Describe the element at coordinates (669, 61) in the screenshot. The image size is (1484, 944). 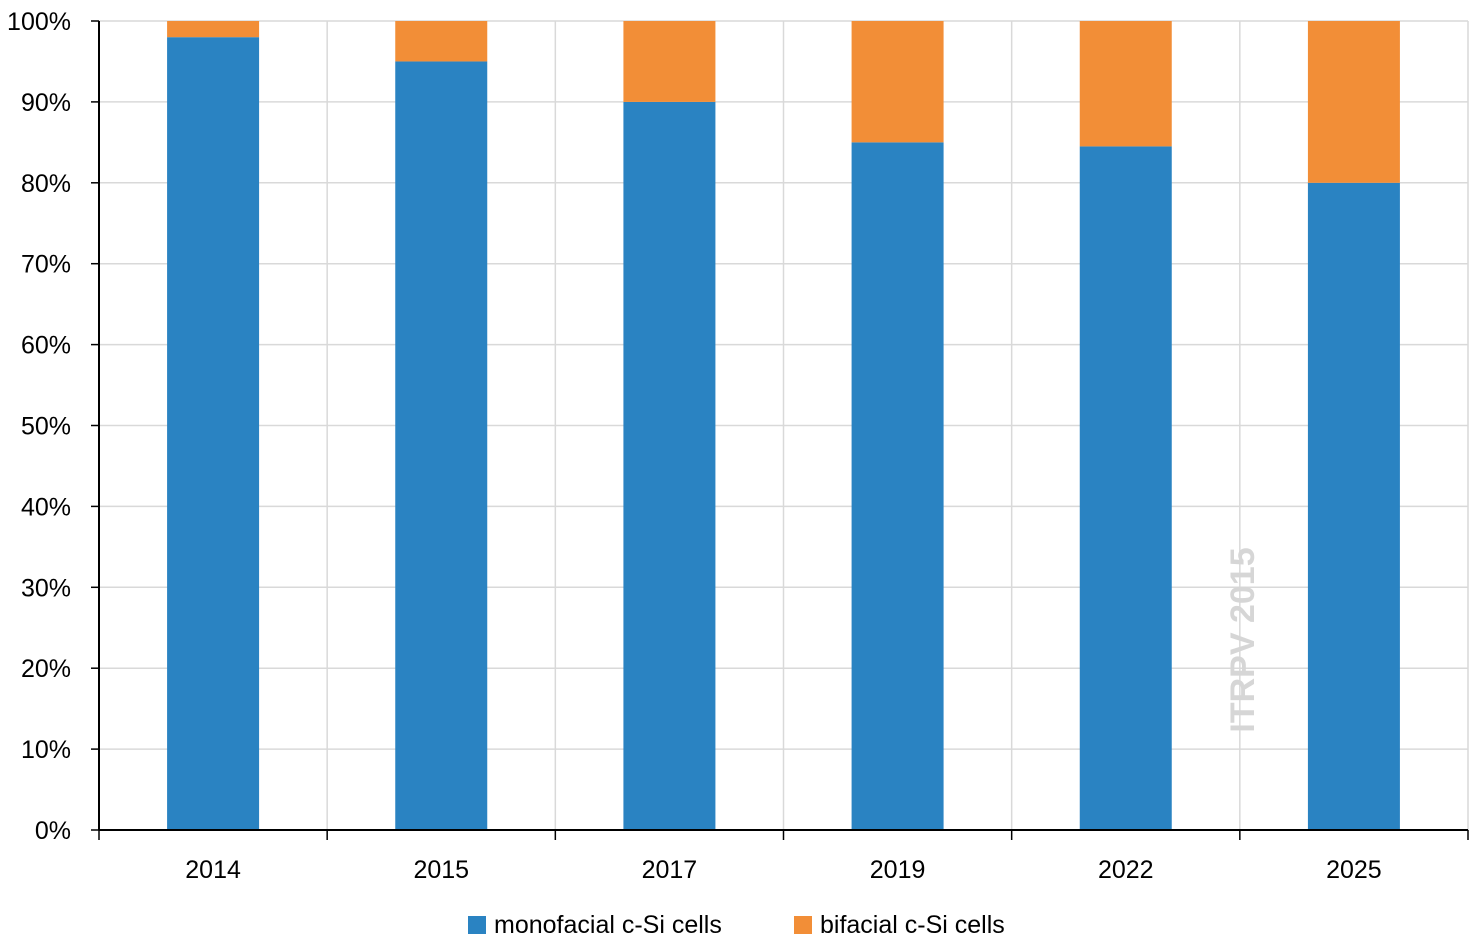
I see `bar-bifacial-2017` at that location.